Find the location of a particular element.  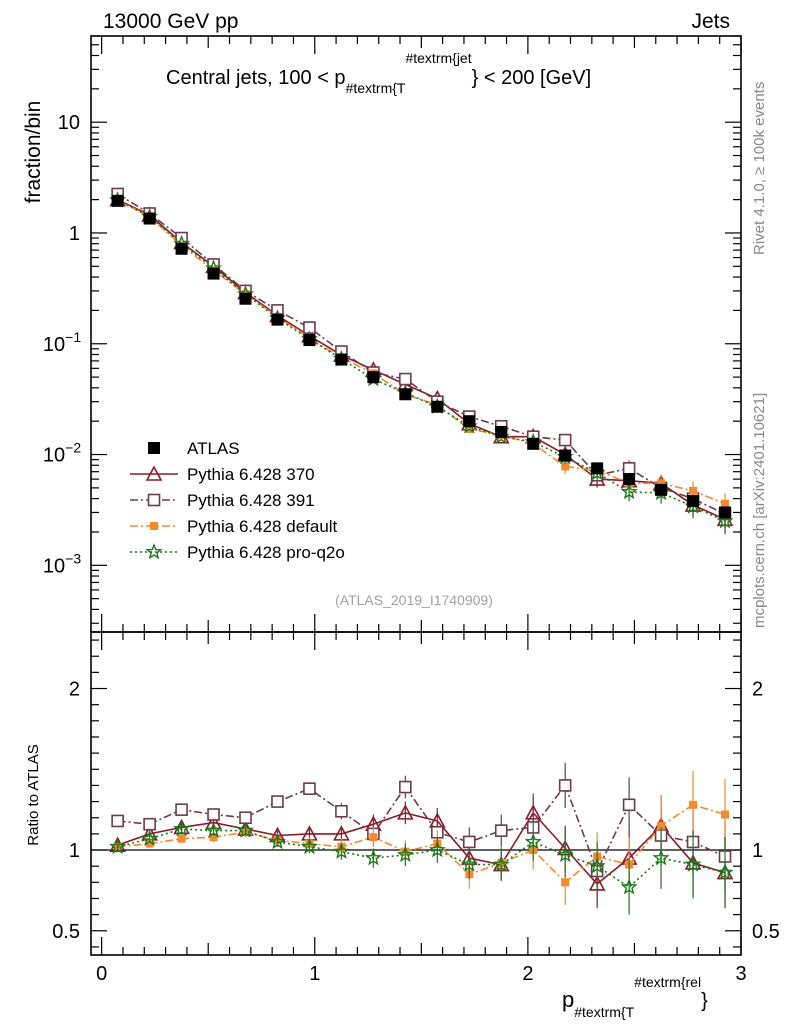

main-y-tick-label-exp: −3 is located at coordinates (73, 558).